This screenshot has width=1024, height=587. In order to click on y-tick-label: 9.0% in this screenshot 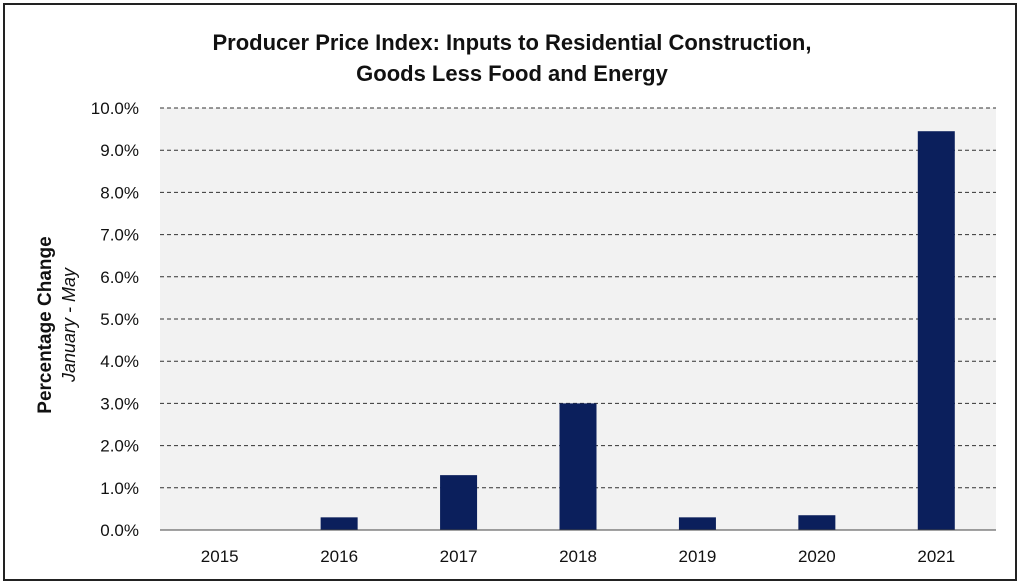, I will do `click(119, 150)`.